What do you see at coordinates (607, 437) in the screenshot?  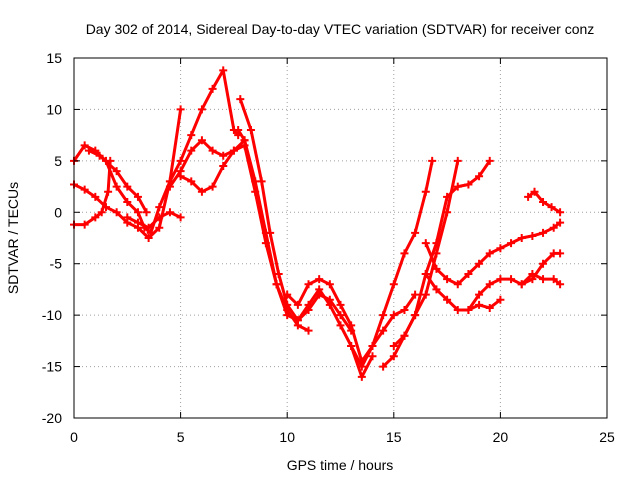 I see `x-tick-label: 25` at bounding box center [607, 437].